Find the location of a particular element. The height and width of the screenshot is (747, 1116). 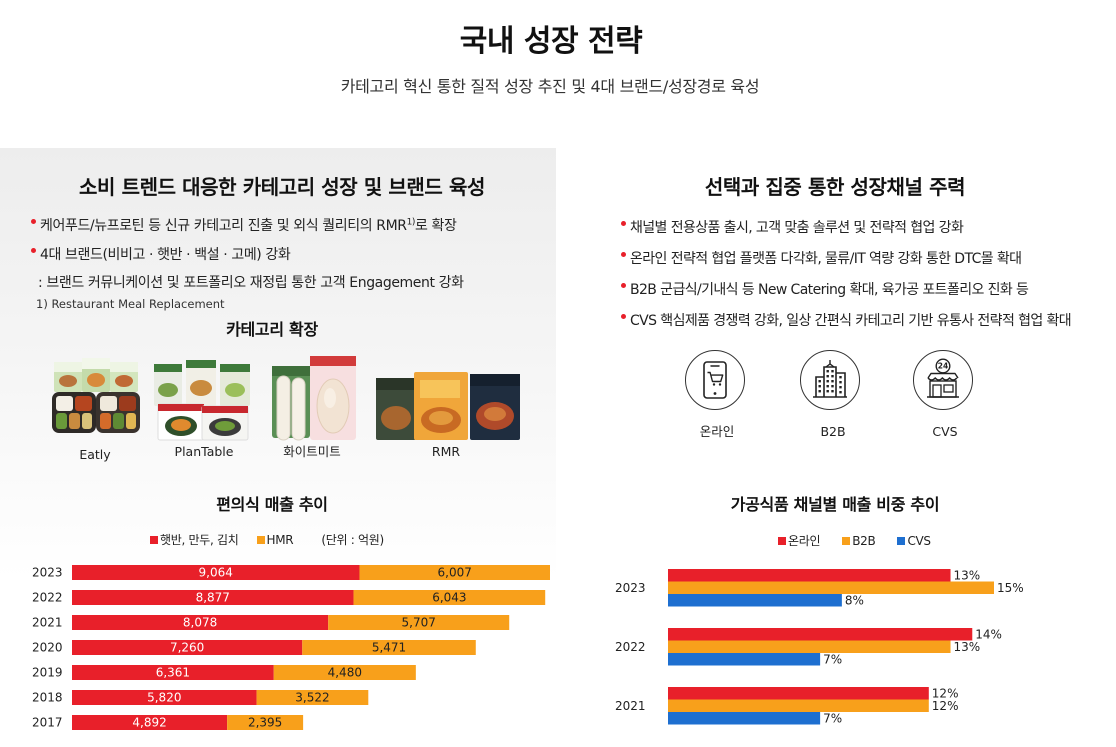

bar-haetban-mandu-kimchi-2019 is located at coordinates (173, 672).